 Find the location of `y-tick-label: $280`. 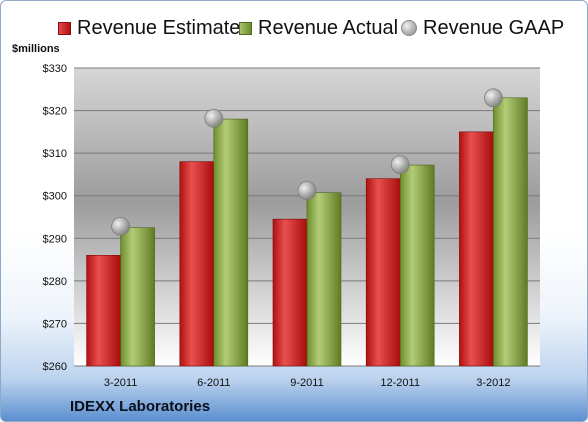

y-tick-label: $280 is located at coordinates (55, 282).